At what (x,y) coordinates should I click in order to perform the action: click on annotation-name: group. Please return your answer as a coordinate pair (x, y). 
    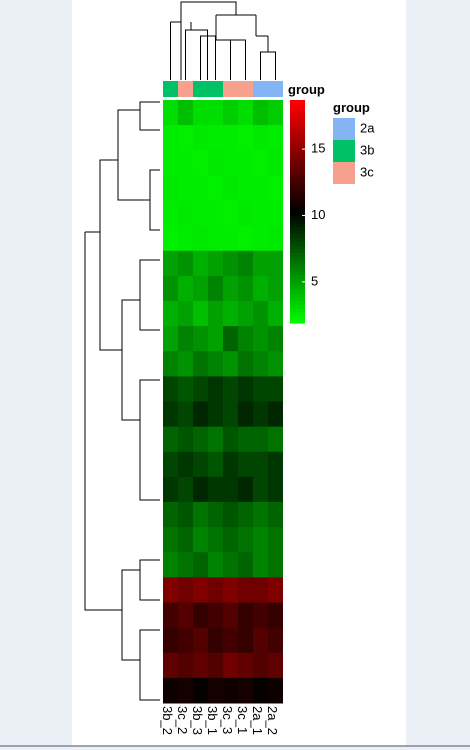
    Looking at the image, I should click on (306, 89).